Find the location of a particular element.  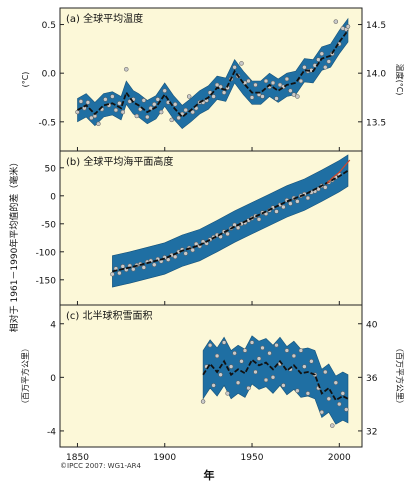

y-tick-label-left: 0 is located at coordinates (53, 379).